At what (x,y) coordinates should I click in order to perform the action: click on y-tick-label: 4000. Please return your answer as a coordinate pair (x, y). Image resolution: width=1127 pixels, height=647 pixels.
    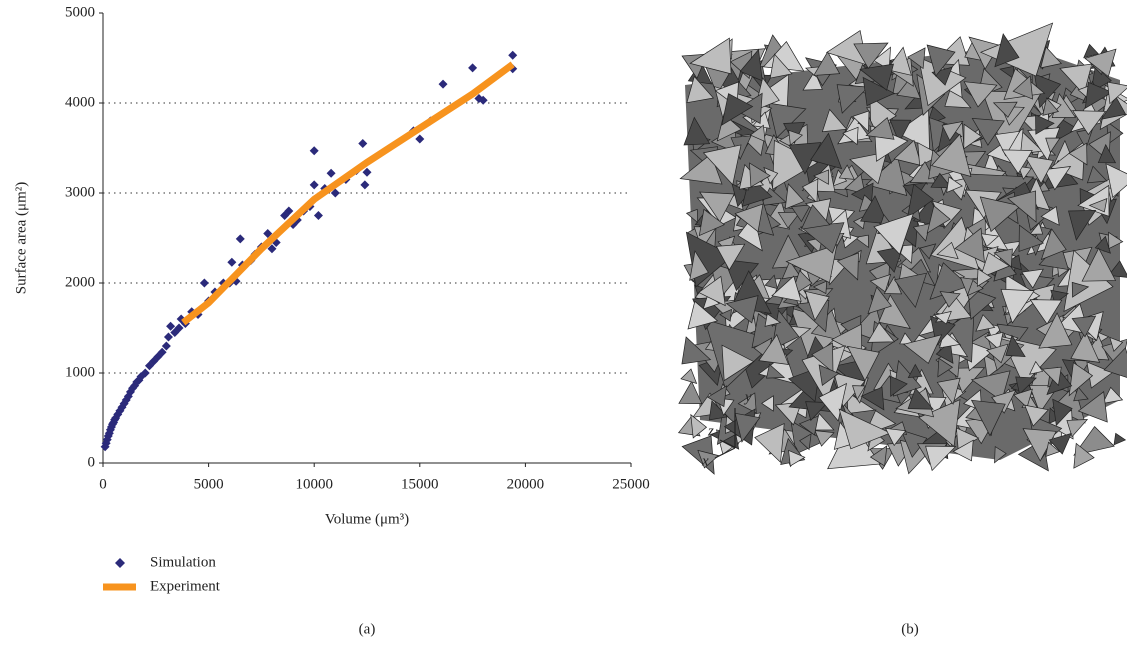
    Looking at the image, I should click on (80, 102).